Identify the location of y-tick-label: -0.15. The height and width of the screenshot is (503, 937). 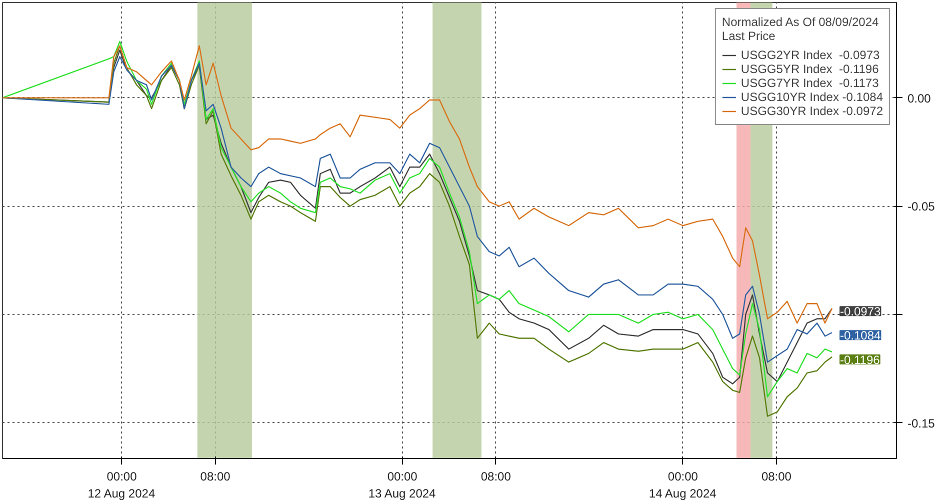
(922, 423).